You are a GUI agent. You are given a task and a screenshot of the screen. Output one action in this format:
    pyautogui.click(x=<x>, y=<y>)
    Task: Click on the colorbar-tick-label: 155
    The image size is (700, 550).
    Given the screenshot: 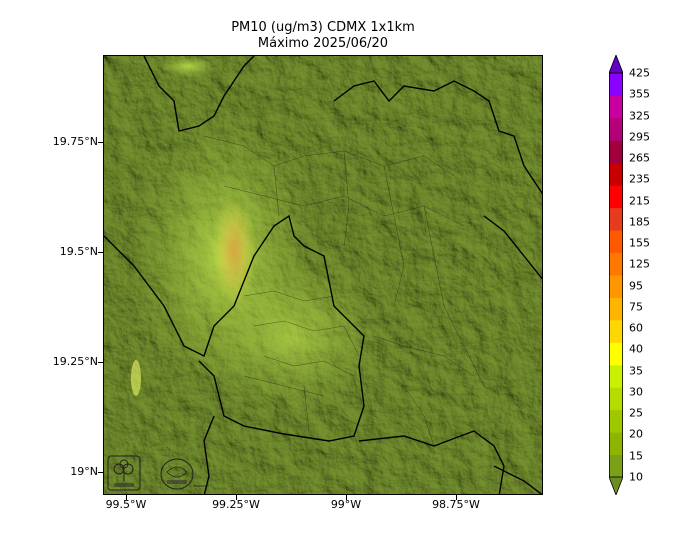 What is the action you would take?
    pyautogui.click(x=639, y=243)
    